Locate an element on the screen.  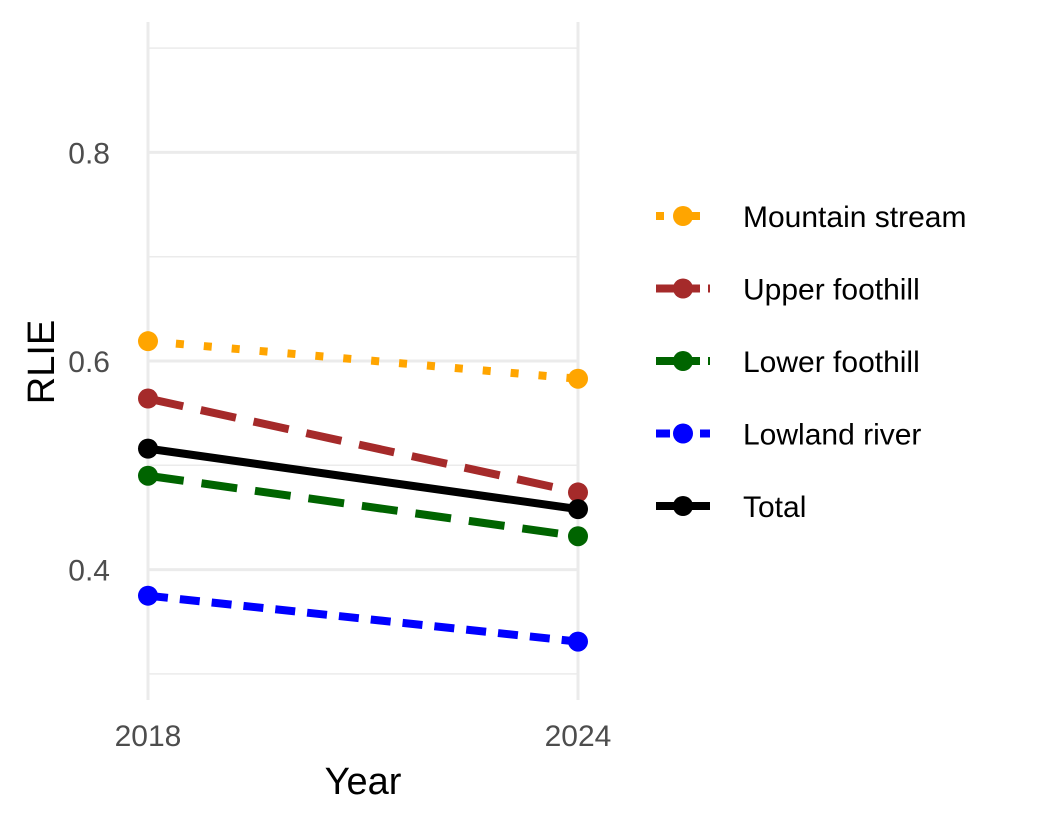
legend-item: Mountain stream is located at coordinates (811, 217).